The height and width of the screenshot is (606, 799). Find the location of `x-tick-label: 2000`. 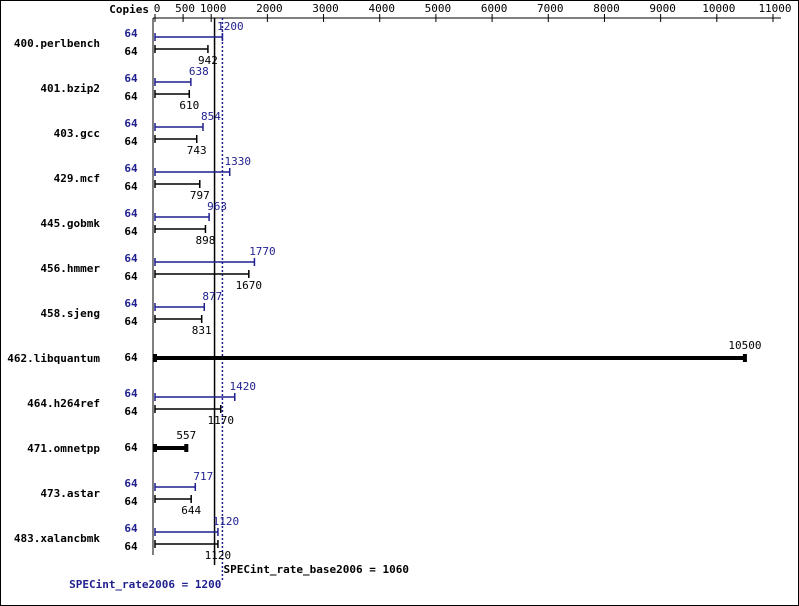

x-tick-label: 2000 is located at coordinates (269, 8).